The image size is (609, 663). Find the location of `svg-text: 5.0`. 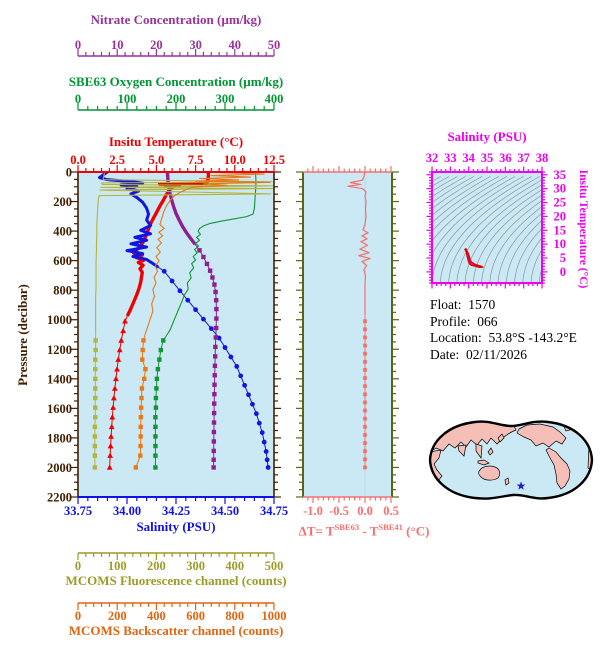

svg-text: 5.0 is located at coordinates (157, 160).